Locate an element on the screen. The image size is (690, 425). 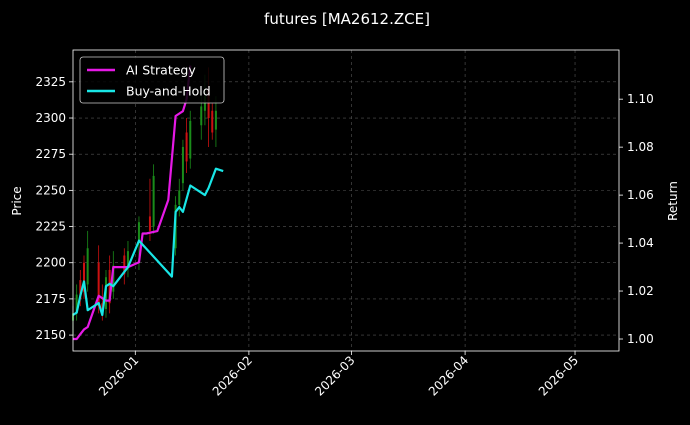
legend: AI Strategy Buy-and-Hold is located at coordinates (152, 80).